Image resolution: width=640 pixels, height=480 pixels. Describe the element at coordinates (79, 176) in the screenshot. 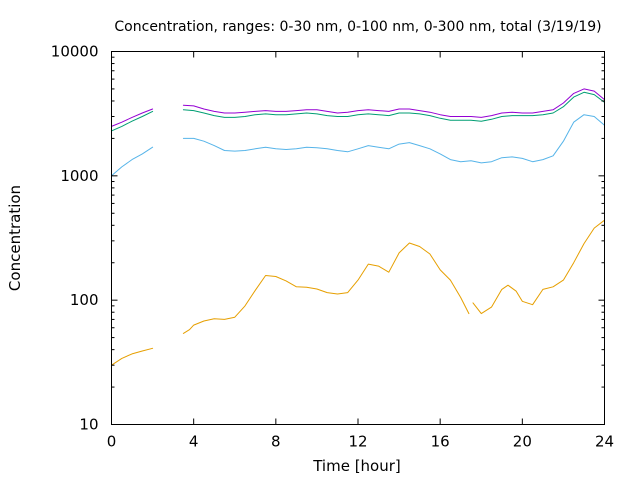

I see `y-tick-label: 1000` at that location.